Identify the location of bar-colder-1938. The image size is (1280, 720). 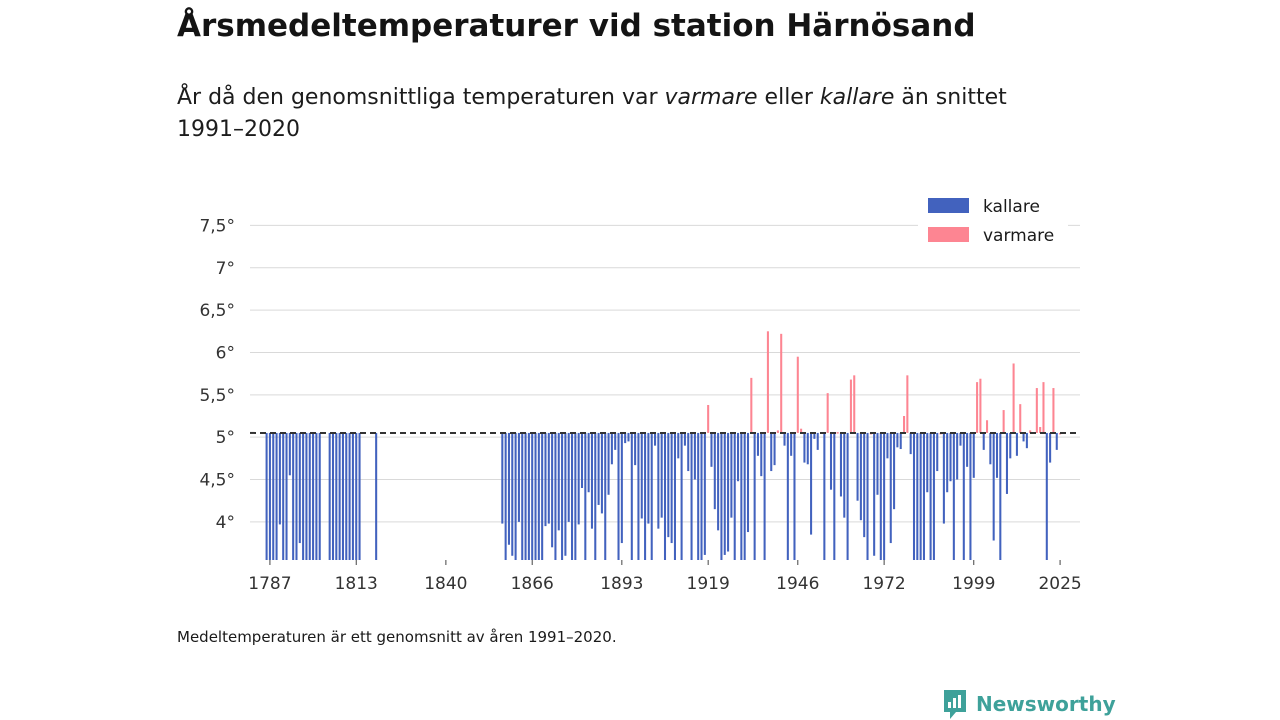
(771, 452).